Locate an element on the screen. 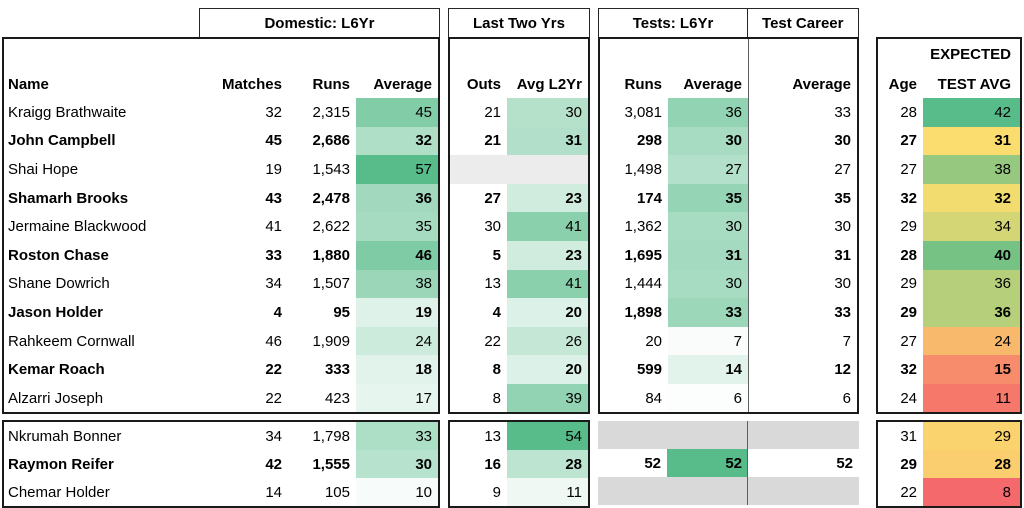  expected-cell: 42 is located at coordinates (971, 112).